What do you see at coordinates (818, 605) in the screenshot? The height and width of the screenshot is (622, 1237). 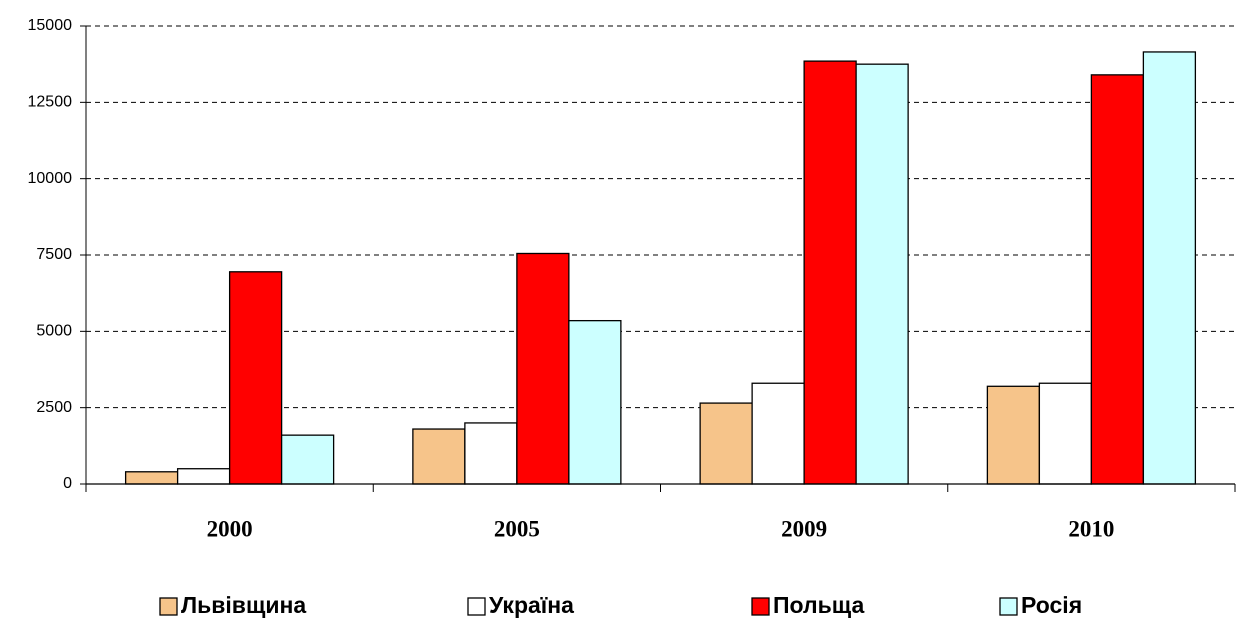 I see `legend-label: Польща` at bounding box center [818, 605].